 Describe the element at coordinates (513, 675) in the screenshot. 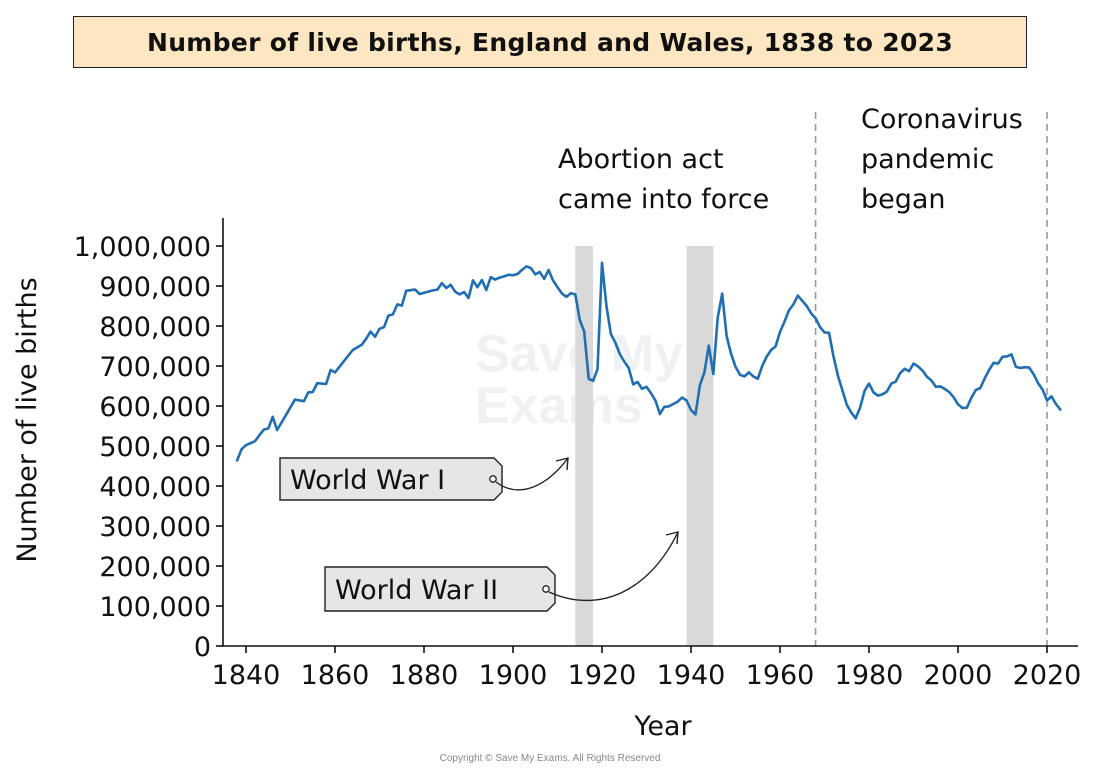

I see `x-tick-label: 1900` at that location.